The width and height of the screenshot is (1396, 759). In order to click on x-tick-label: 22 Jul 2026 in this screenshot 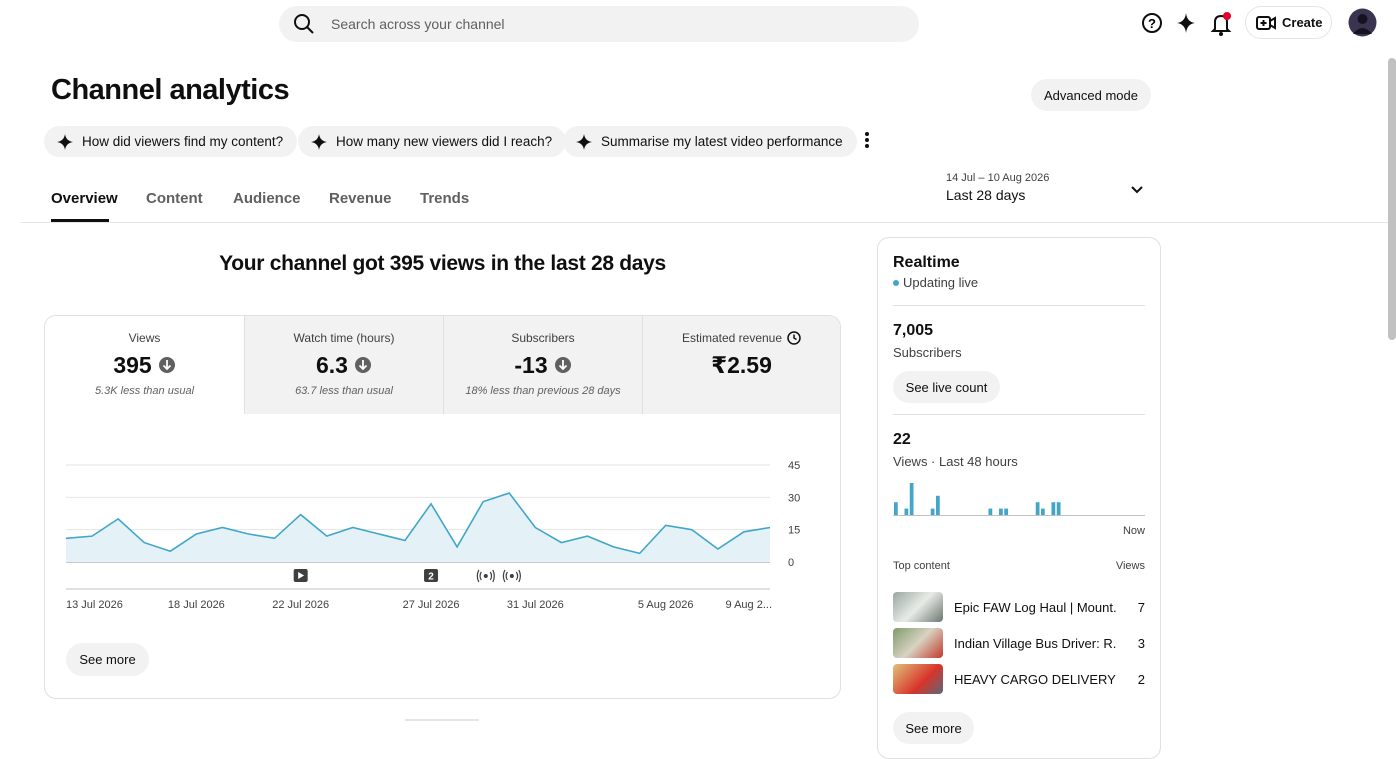, I will do `click(300, 605)`.